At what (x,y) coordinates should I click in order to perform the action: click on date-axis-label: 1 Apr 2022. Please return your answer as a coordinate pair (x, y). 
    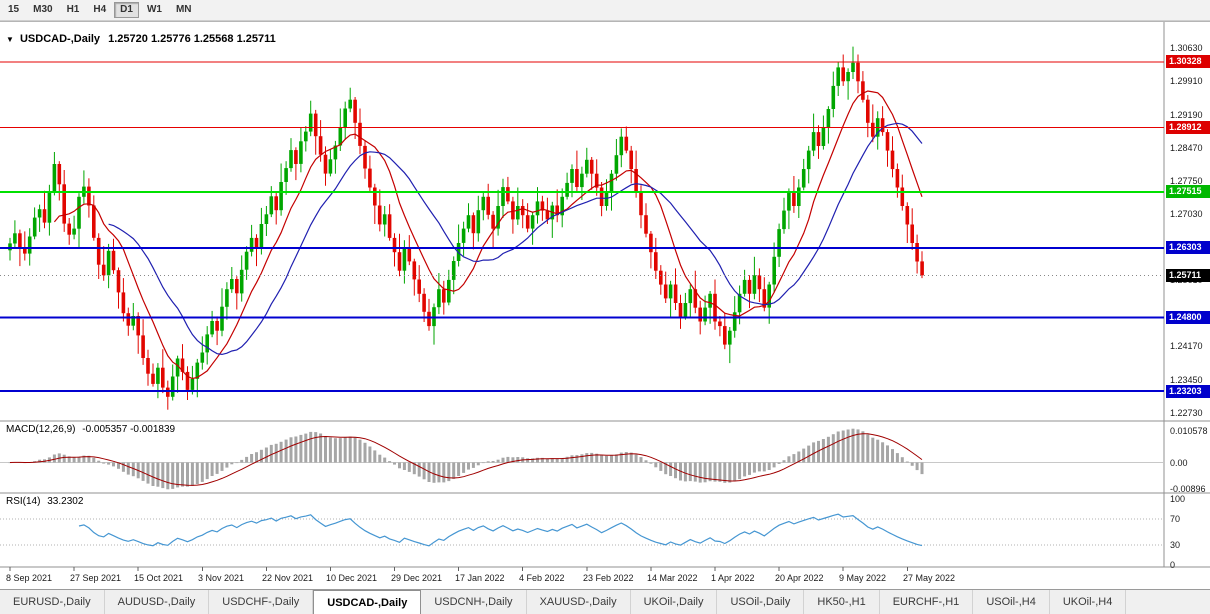
    Looking at the image, I should click on (733, 578).